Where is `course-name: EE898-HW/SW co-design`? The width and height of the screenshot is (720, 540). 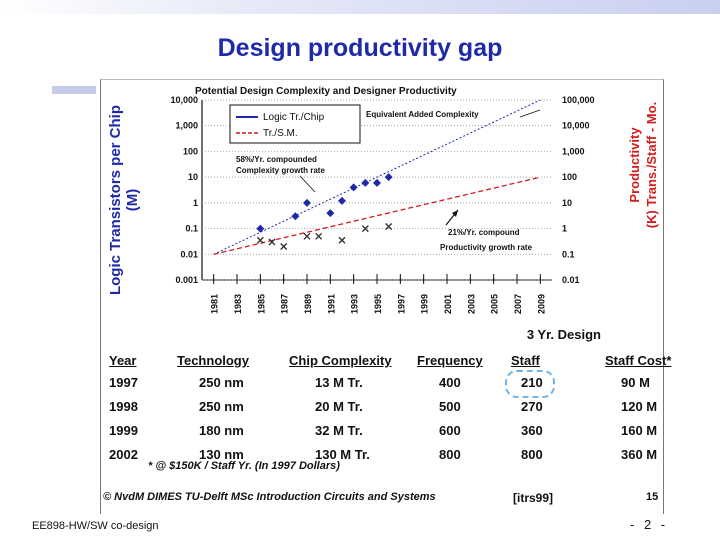
course-name: EE898-HW/SW co-design is located at coordinates (95, 526).